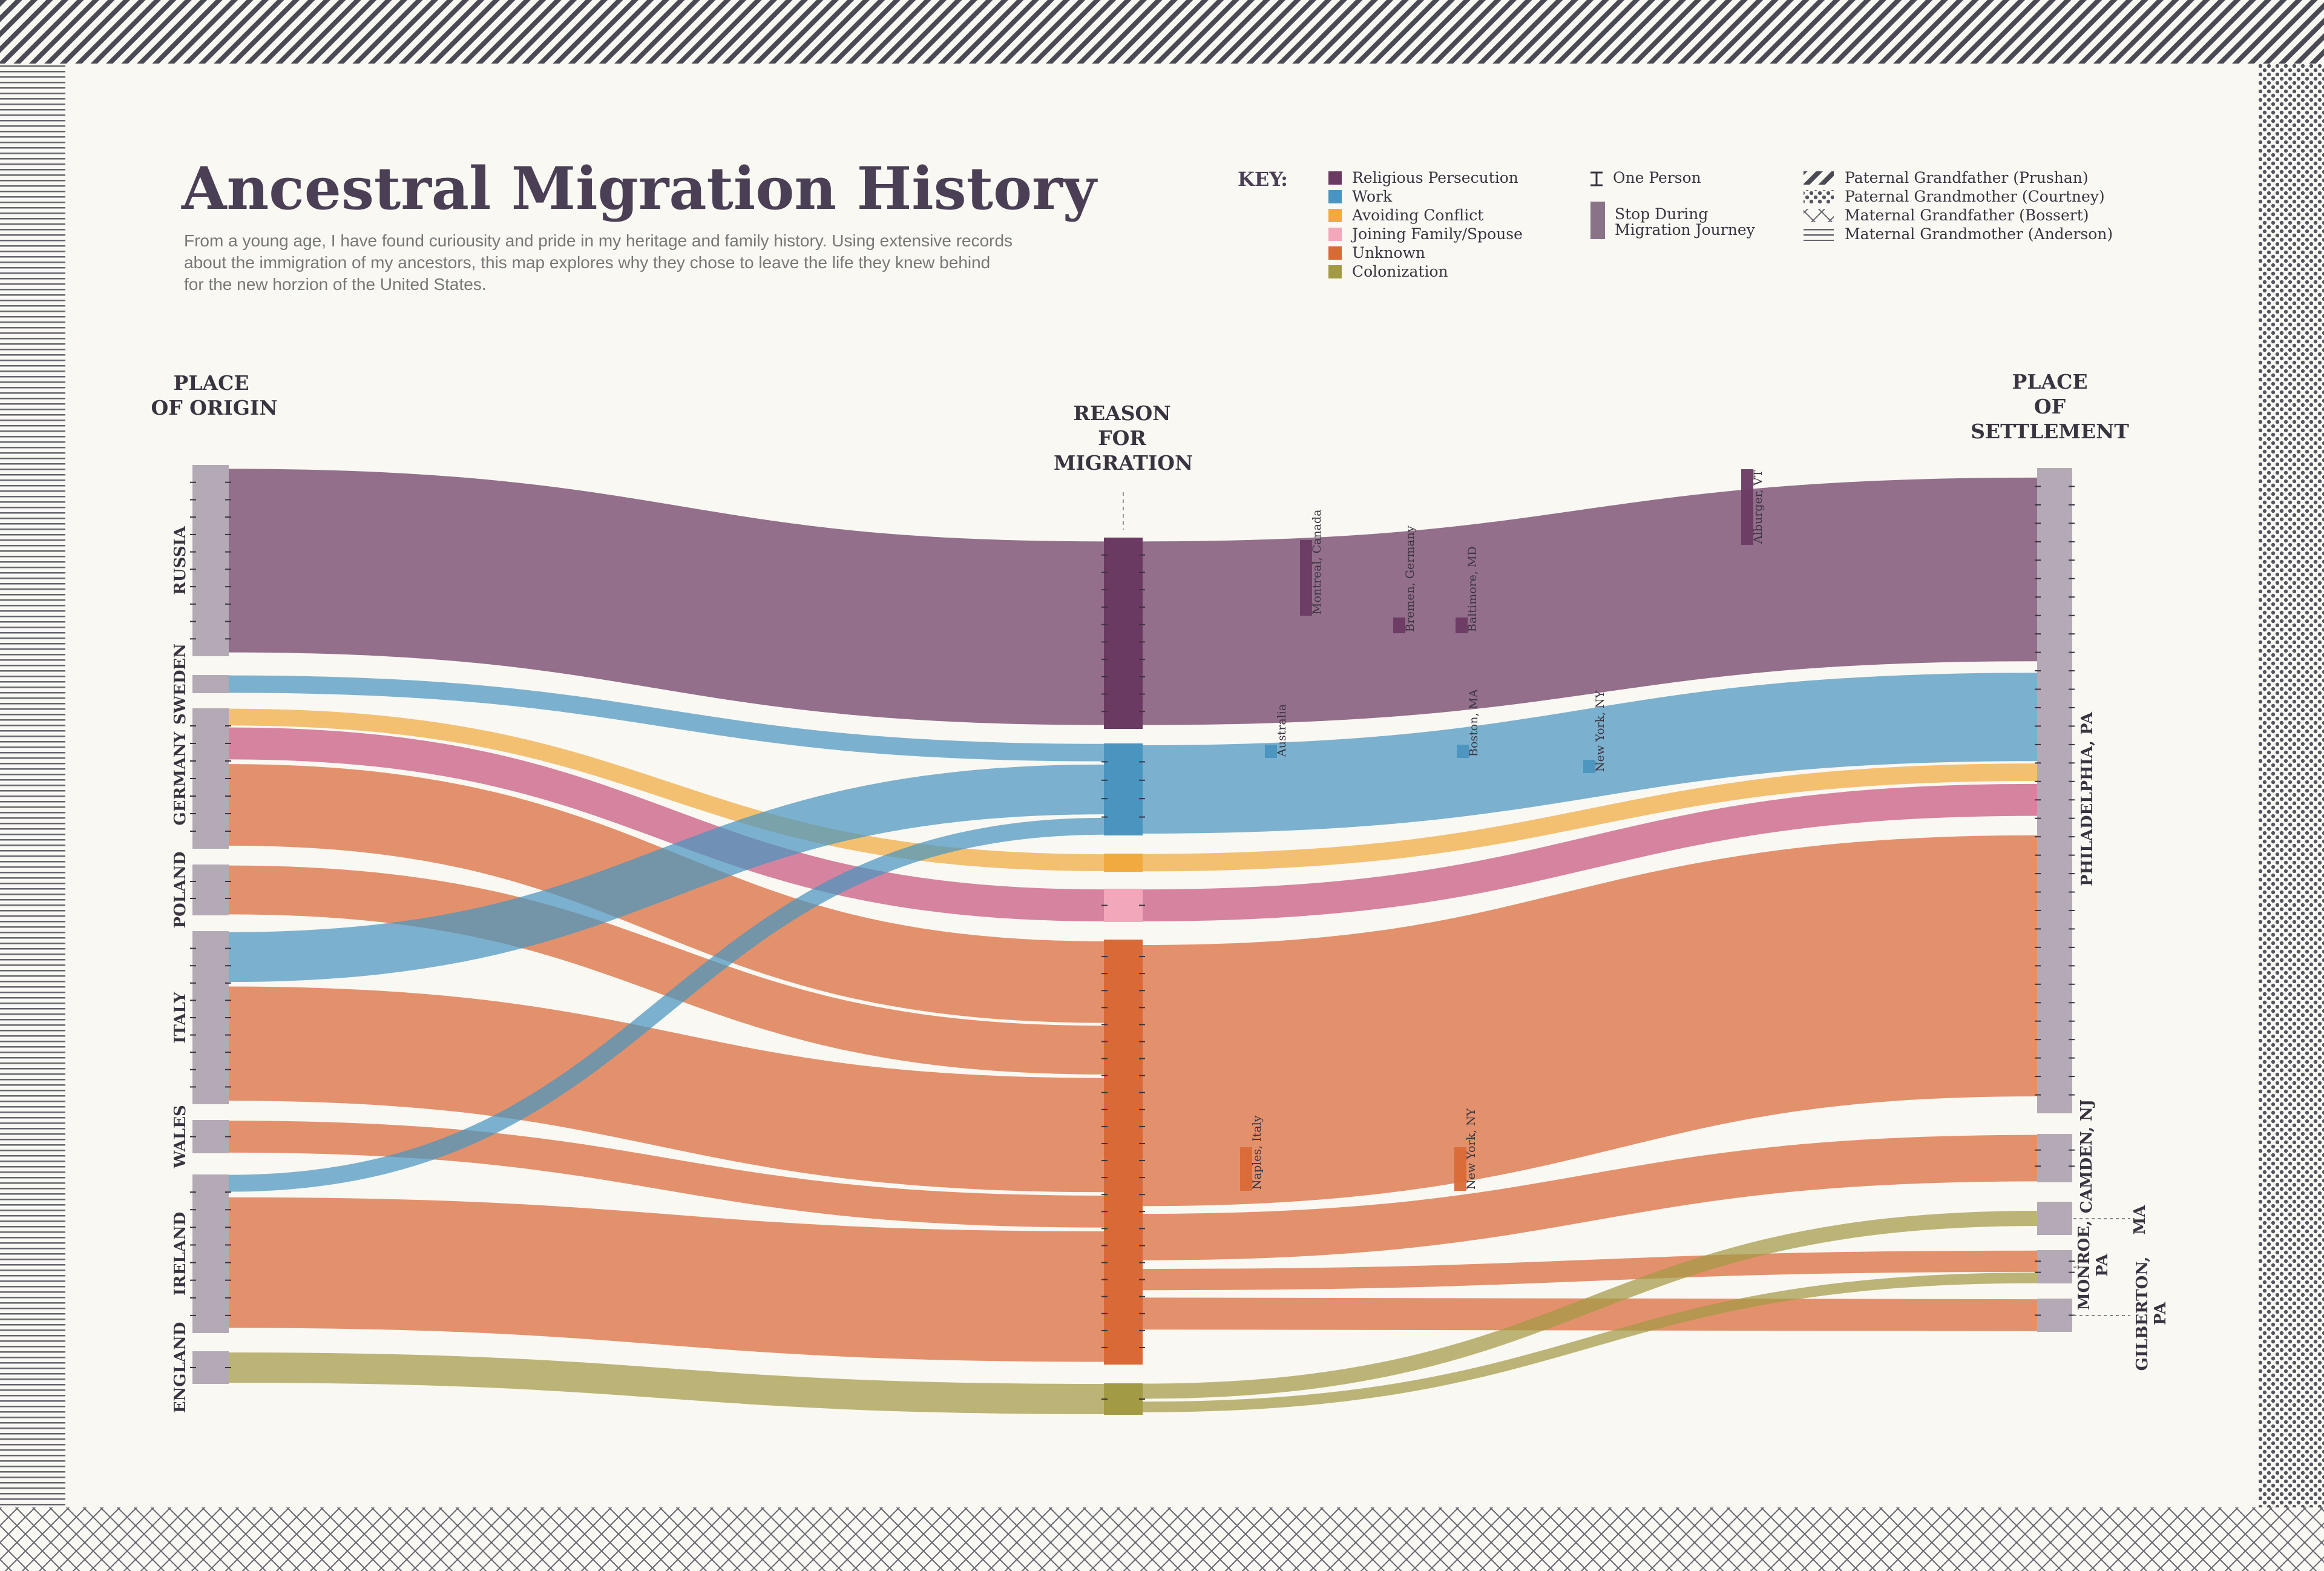  What do you see at coordinates (666, 1279) in the screenshot?
I see `flow-ireland-to-unknown` at bounding box center [666, 1279].